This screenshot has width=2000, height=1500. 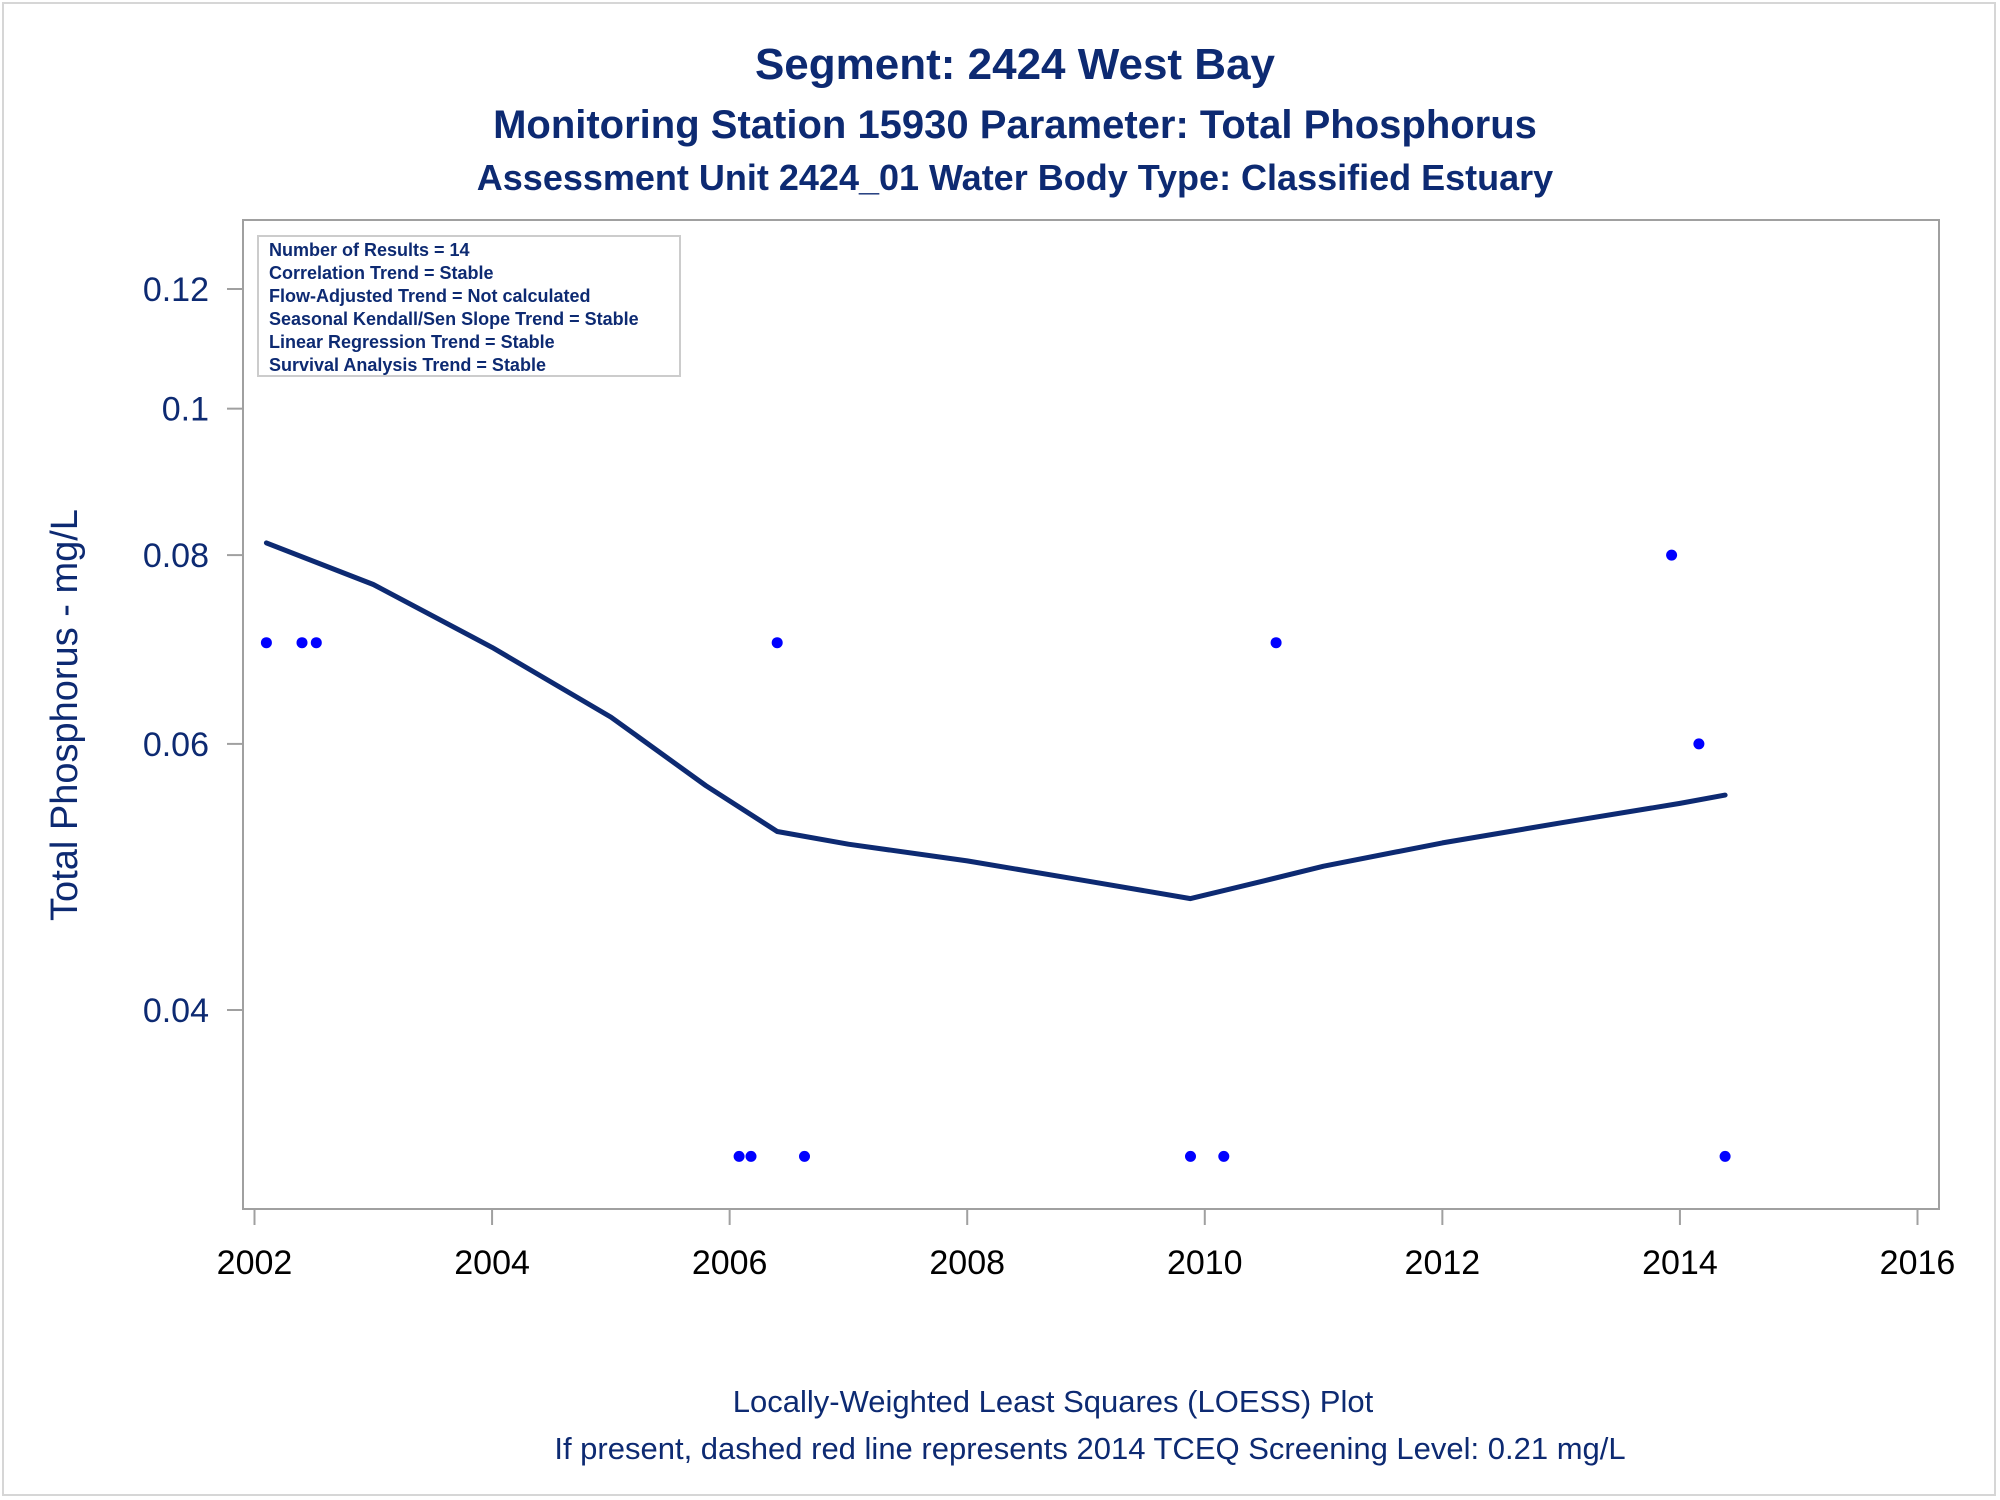 What do you see at coordinates (1205, 1263) in the screenshot?
I see `x-tick-label: 2010` at bounding box center [1205, 1263].